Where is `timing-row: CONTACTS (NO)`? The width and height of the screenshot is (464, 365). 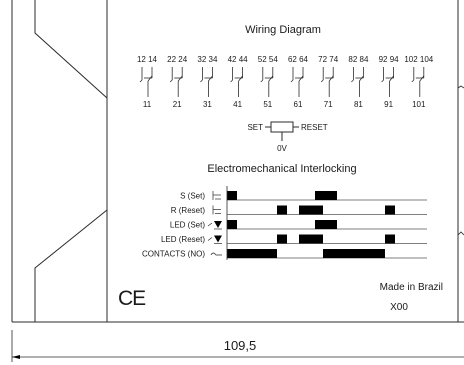 timing-row: CONTACTS (NO) is located at coordinates (284, 254).